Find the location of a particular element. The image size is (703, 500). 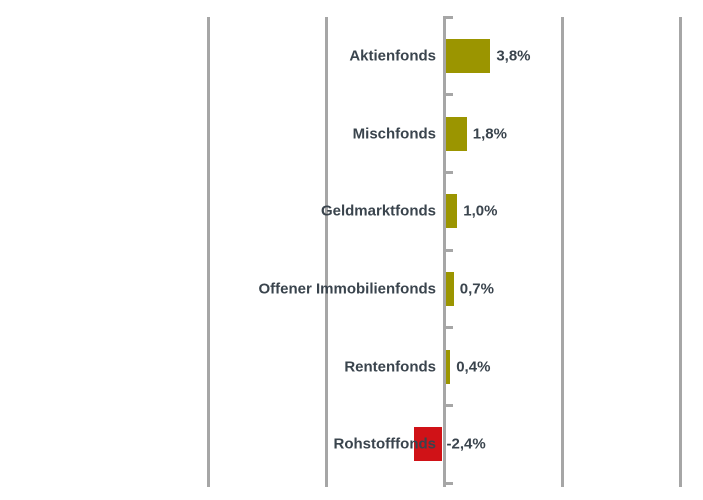

value-label-rohstofffonds: -2,4% is located at coordinates (466, 444).